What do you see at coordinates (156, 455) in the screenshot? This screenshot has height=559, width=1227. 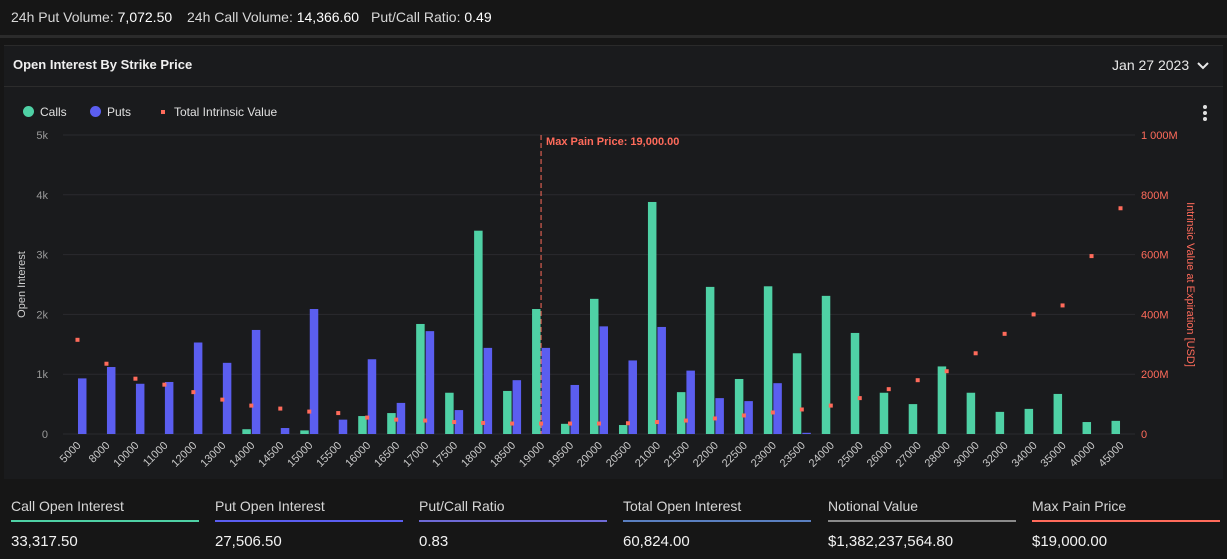 I see `x-tick-label: 11000` at bounding box center [156, 455].